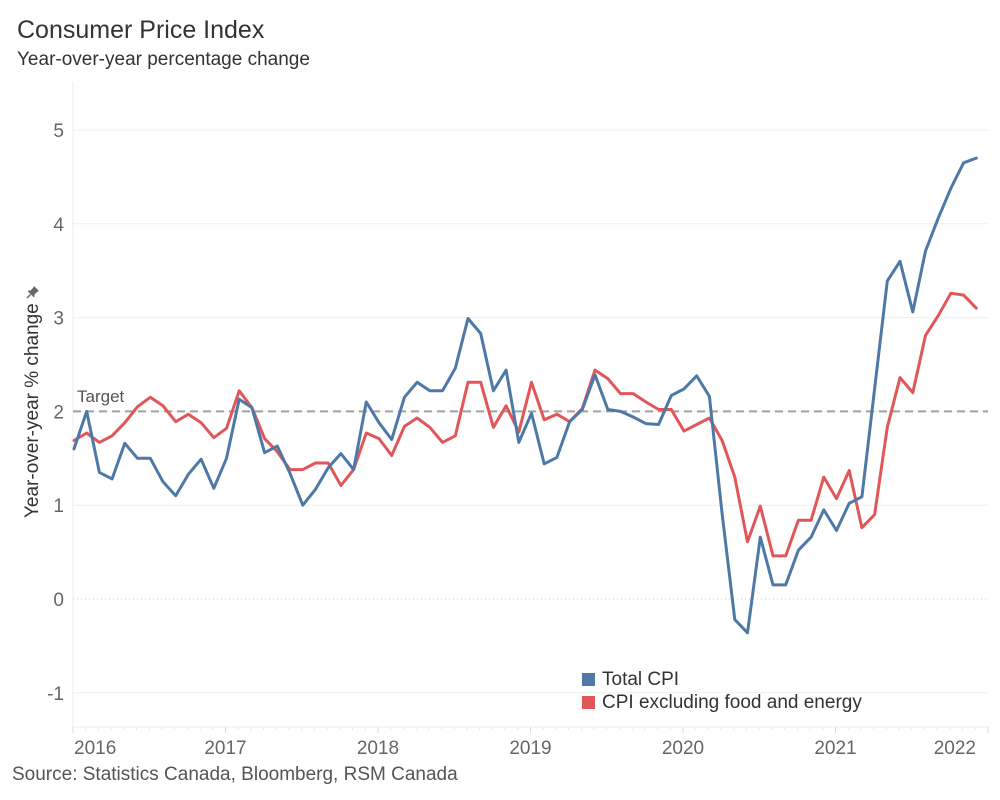  Describe the element at coordinates (835, 748) in the screenshot. I see `x-tick-label: 2021` at that location.